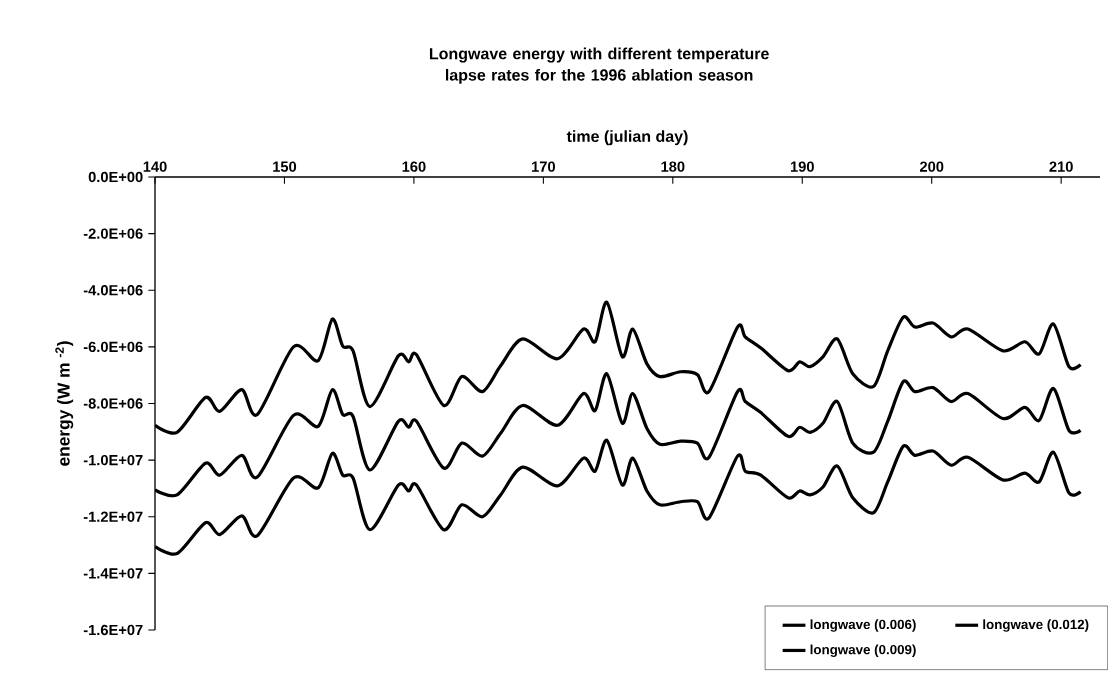 This screenshot has width=1108, height=695. What do you see at coordinates (113, 347) in the screenshot?
I see `y-tick-label: -6.0E+06` at bounding box center [113, 347].